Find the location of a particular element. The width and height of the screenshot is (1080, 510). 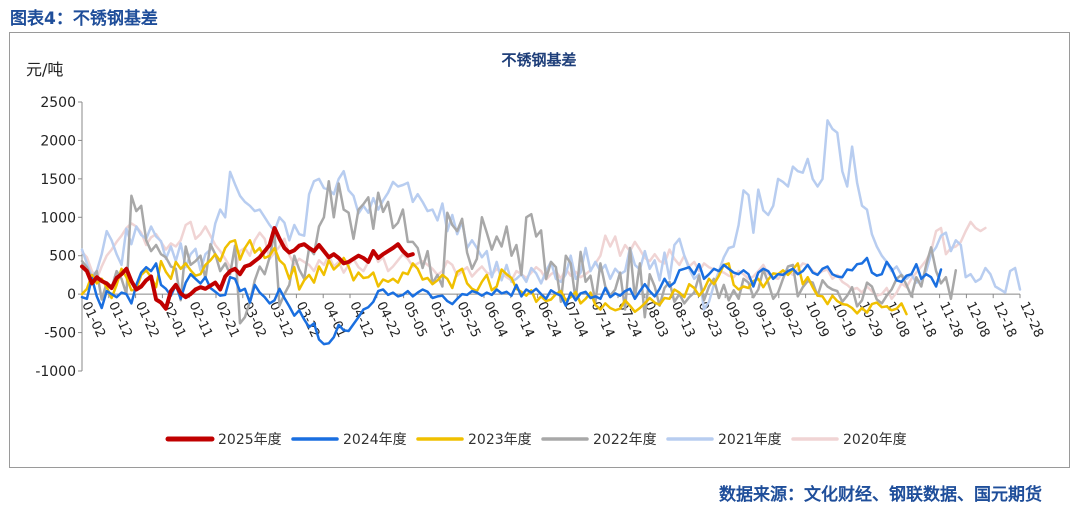

legend: 2025年度 2024年度 2023年度 2022年度 2021年度 2020年度 is located at coordinates (536, 440).